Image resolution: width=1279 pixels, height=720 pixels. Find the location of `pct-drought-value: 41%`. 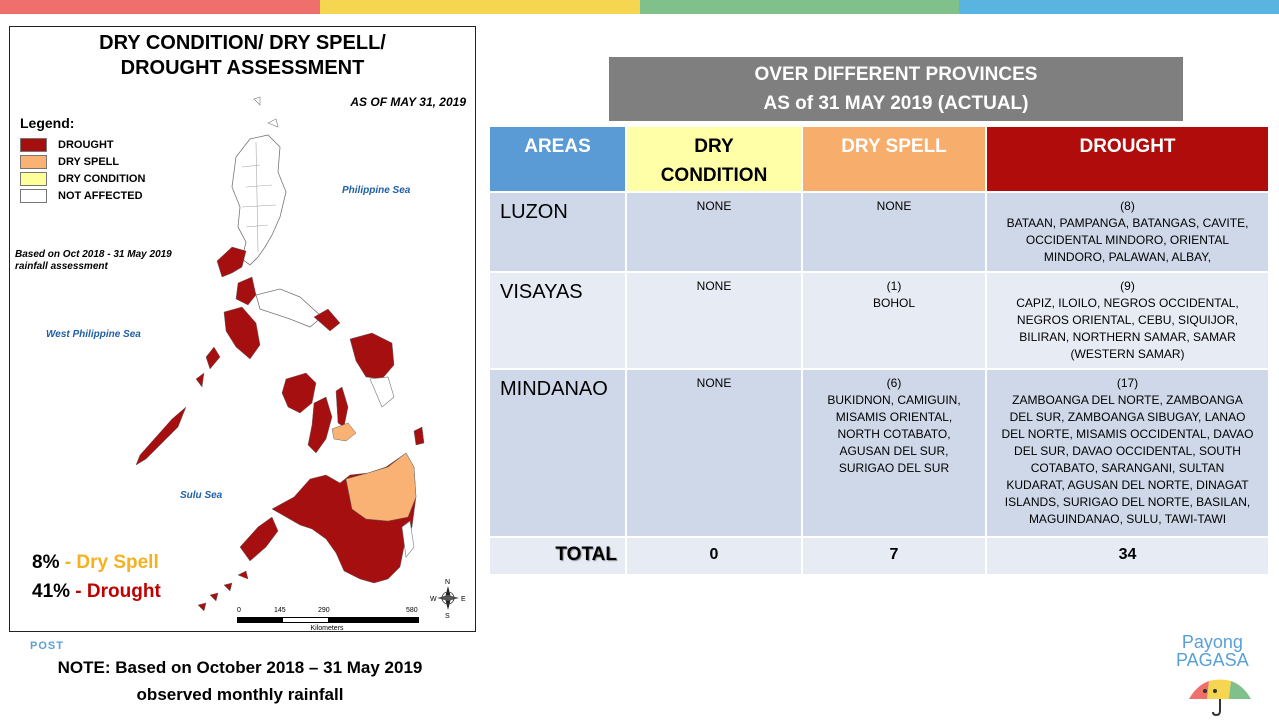

pct-drought-value: 41% is located at coordinates (51, 591).